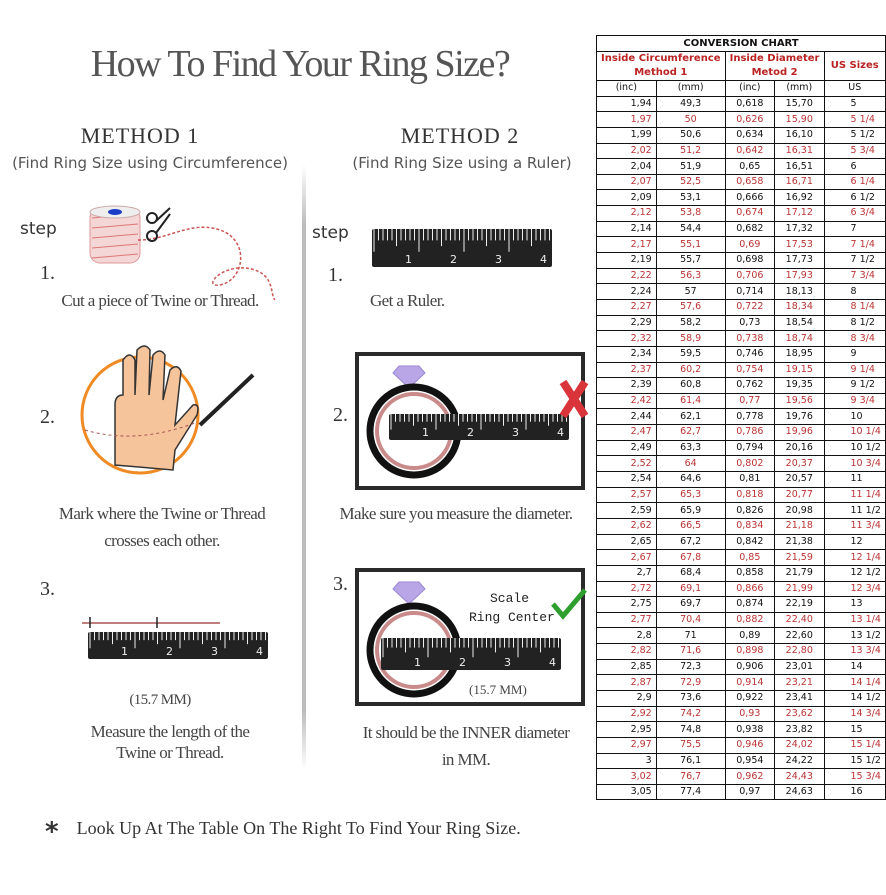 This screenshot has height=895, width=886. What do you see at coordinates (626, 589) in the screenshot?
I see `circumference-inches-cell: 2,72` at bounding box center [626, 589].